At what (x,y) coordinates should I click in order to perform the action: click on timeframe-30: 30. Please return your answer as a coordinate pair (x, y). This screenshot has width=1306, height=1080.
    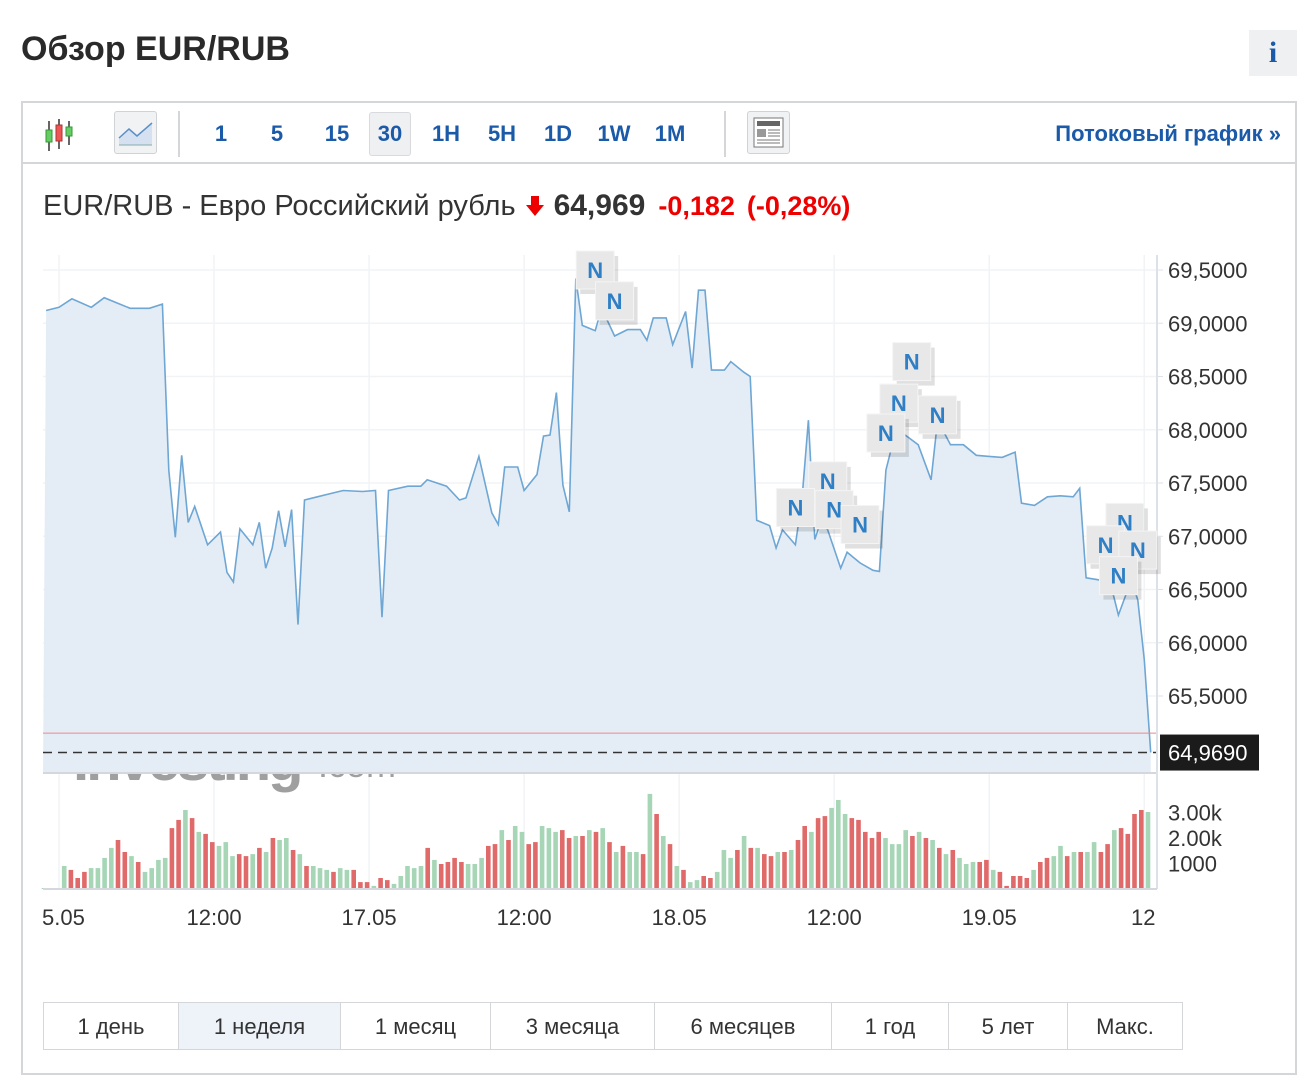
    Looking at the image, I should click on (390, 134).